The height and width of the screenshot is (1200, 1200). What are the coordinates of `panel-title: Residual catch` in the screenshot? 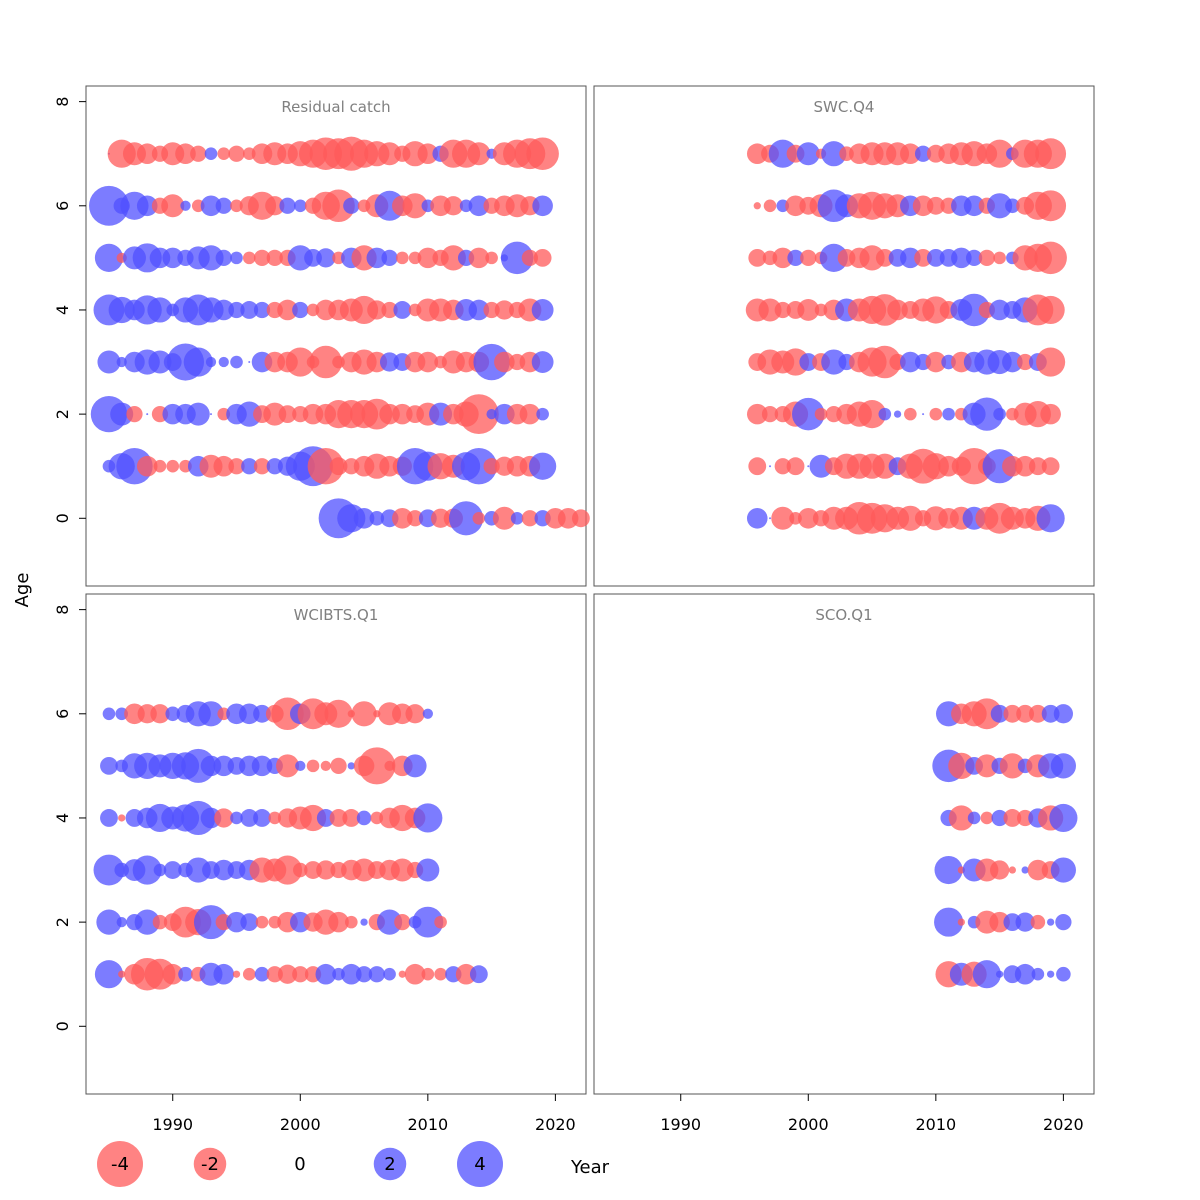 It's located at (335, 107).